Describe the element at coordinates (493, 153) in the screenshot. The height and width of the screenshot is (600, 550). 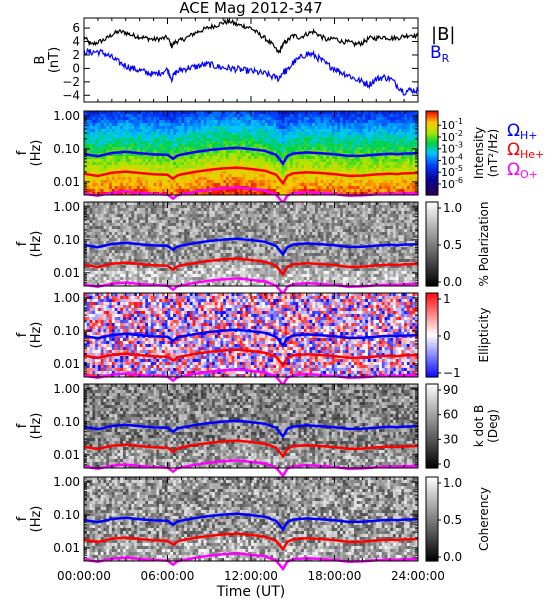
I see `colorbar-unit: (nT²/Hz)` at that location.